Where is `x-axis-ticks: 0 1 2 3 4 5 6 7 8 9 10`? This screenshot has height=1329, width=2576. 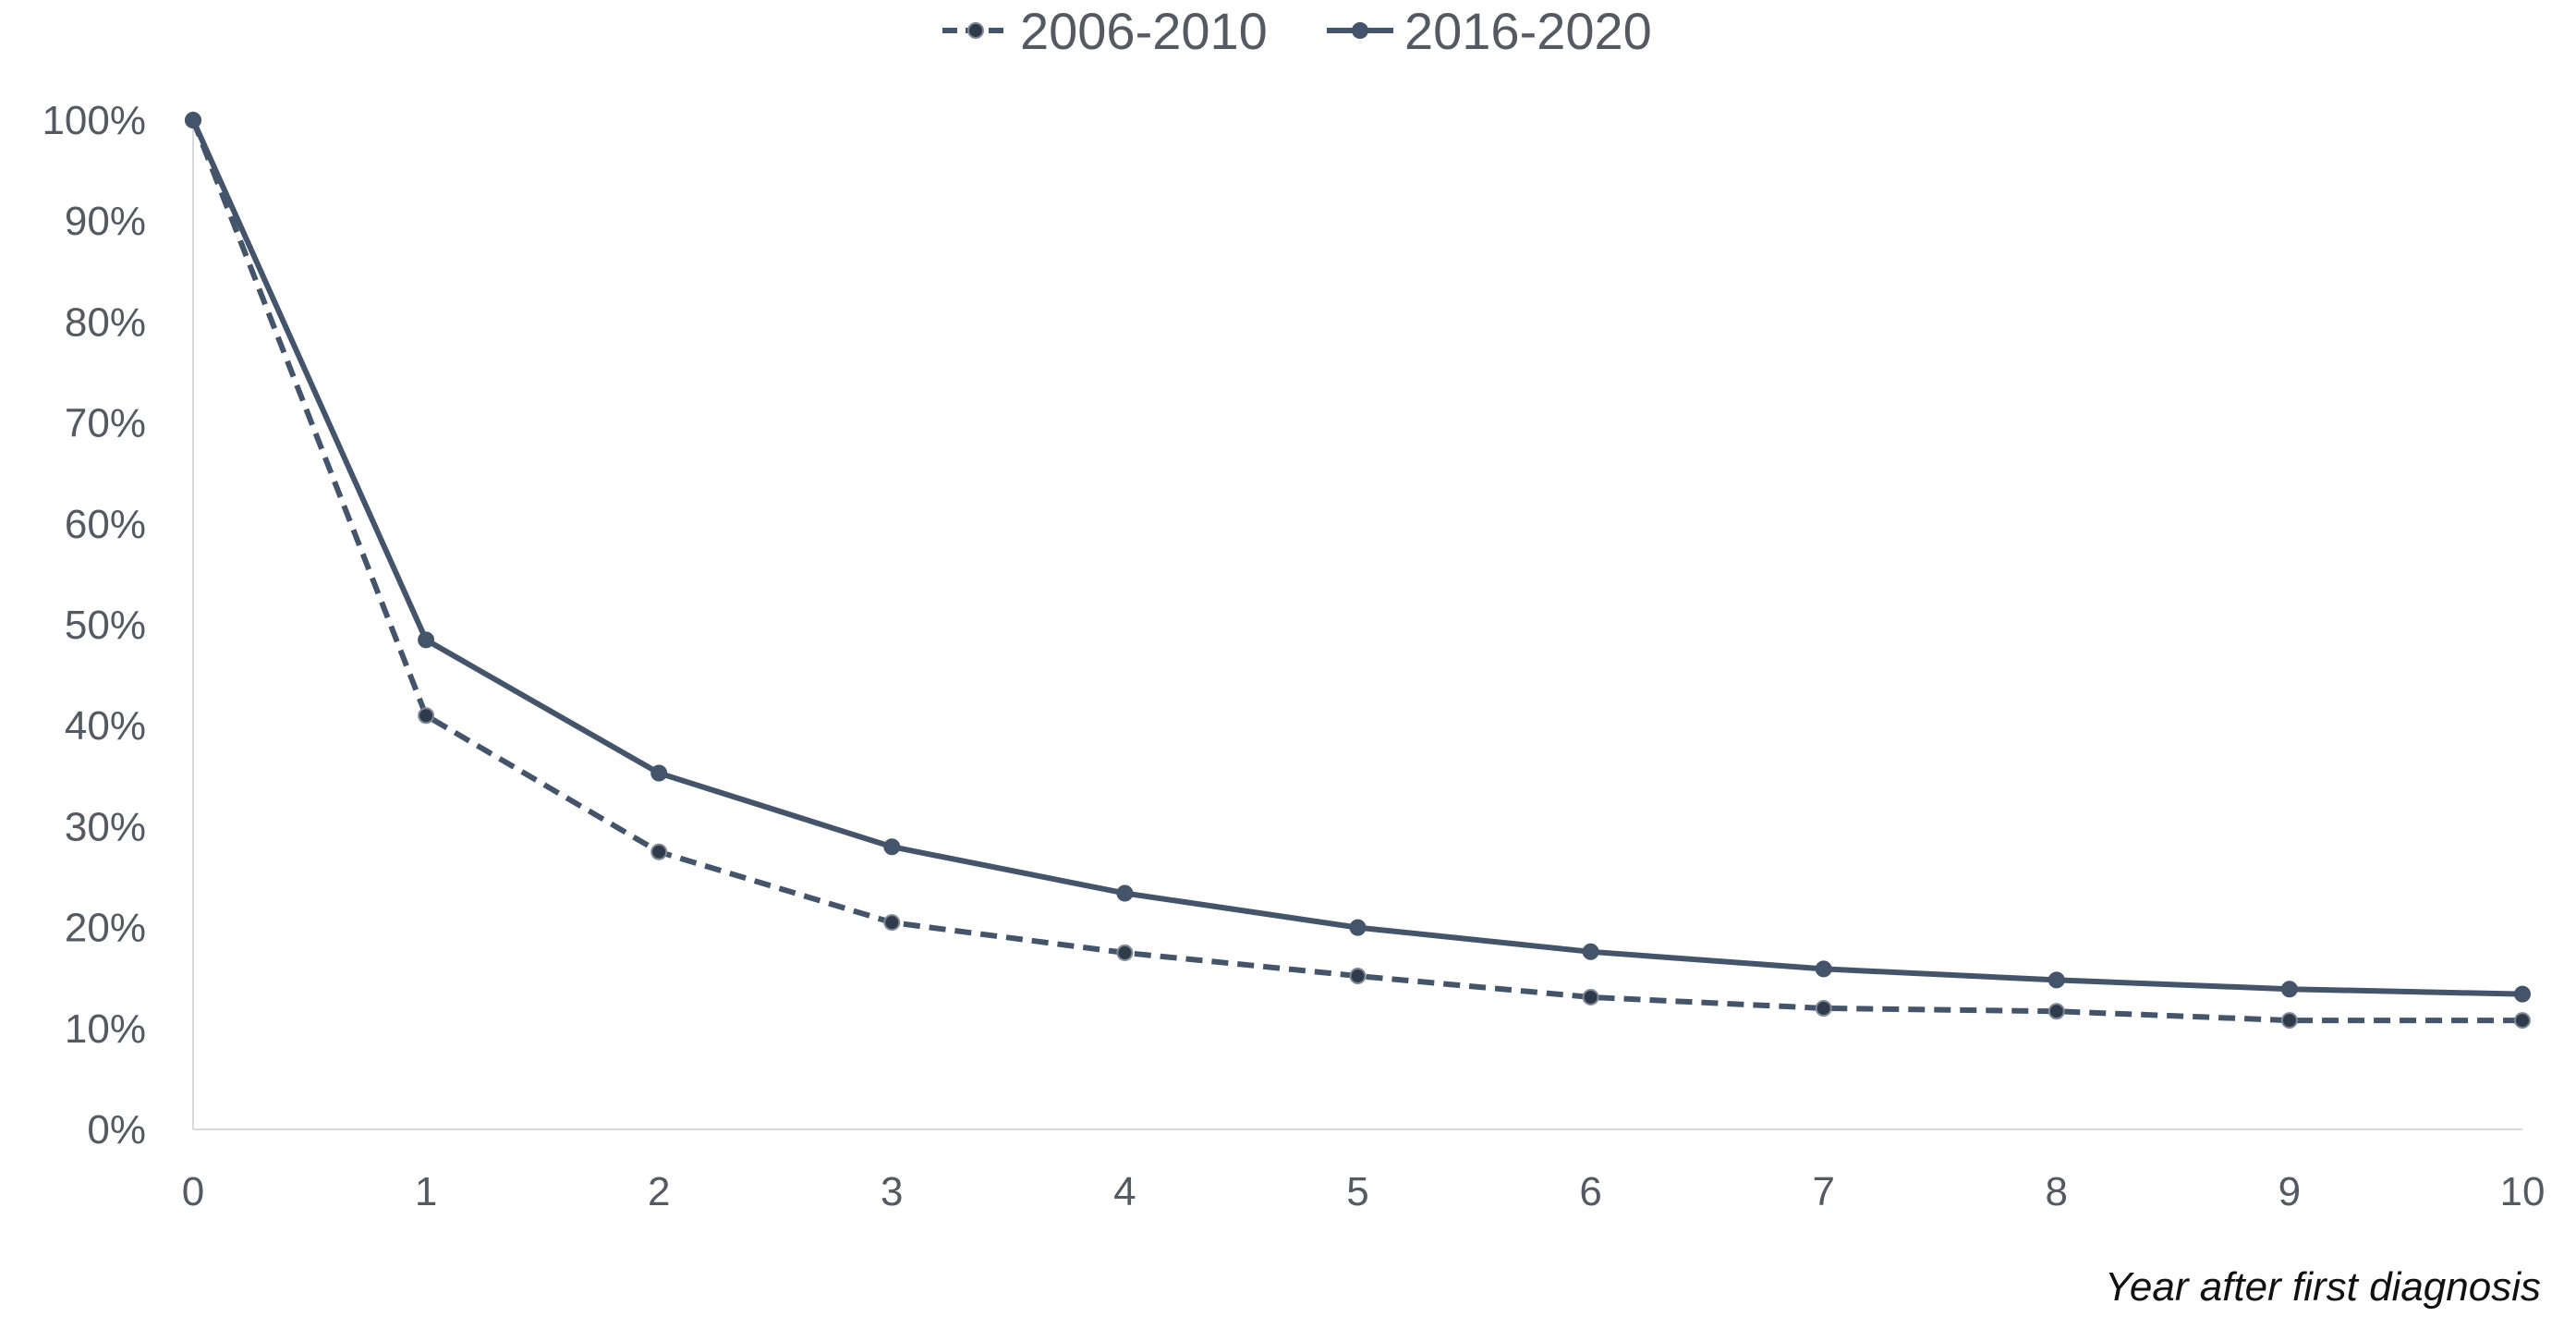 x-axis-ticks: 0 1 2 3 4 5 6 7 8 9 10 is located at coordinates (1364, 1191).